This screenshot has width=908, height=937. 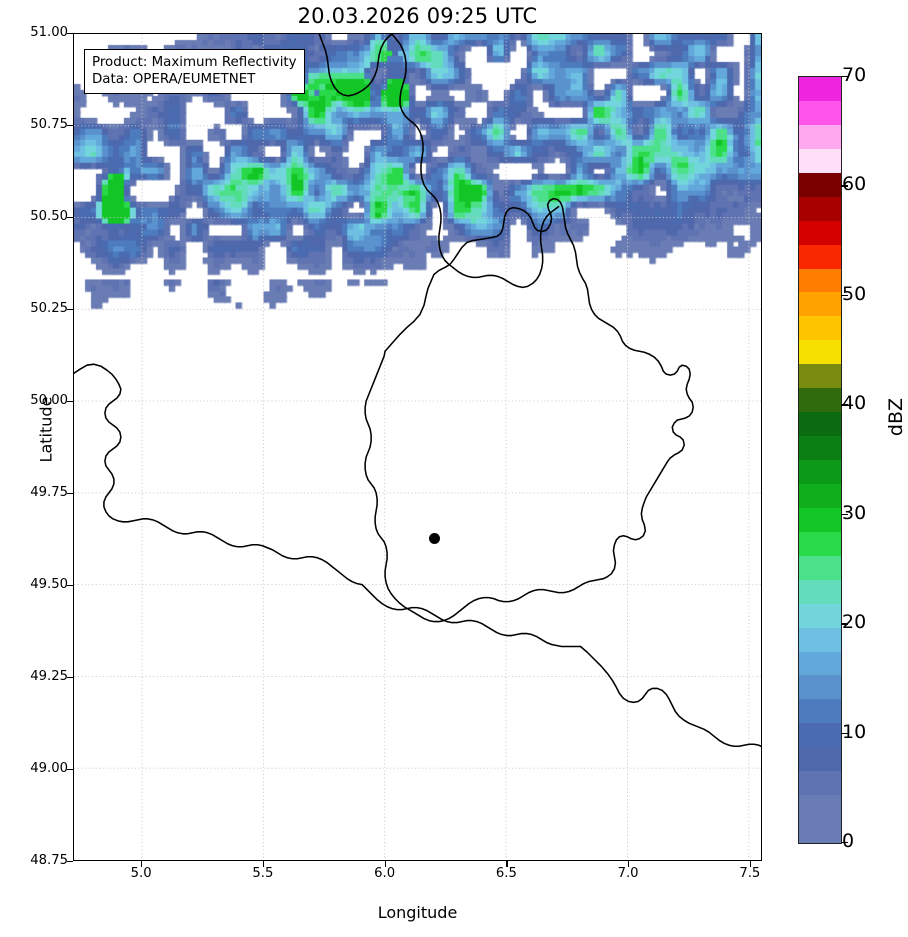 What do you see at coordinates (854, 512) in the screenshot?
I see `colorbar-tick-label: 30` at bounding box center [854, 512].